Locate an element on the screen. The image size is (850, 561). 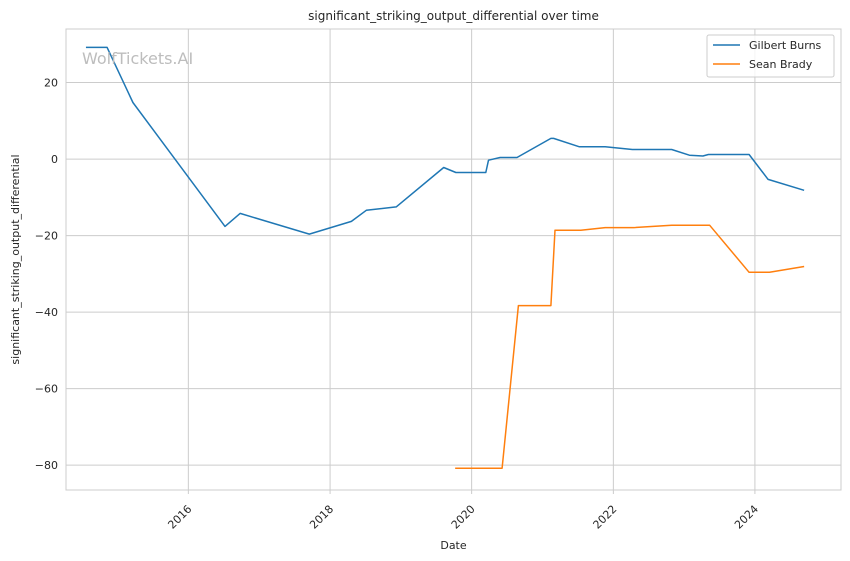
legend: Gilbert Burns Sean Brady is located at coordinates (770, 56).